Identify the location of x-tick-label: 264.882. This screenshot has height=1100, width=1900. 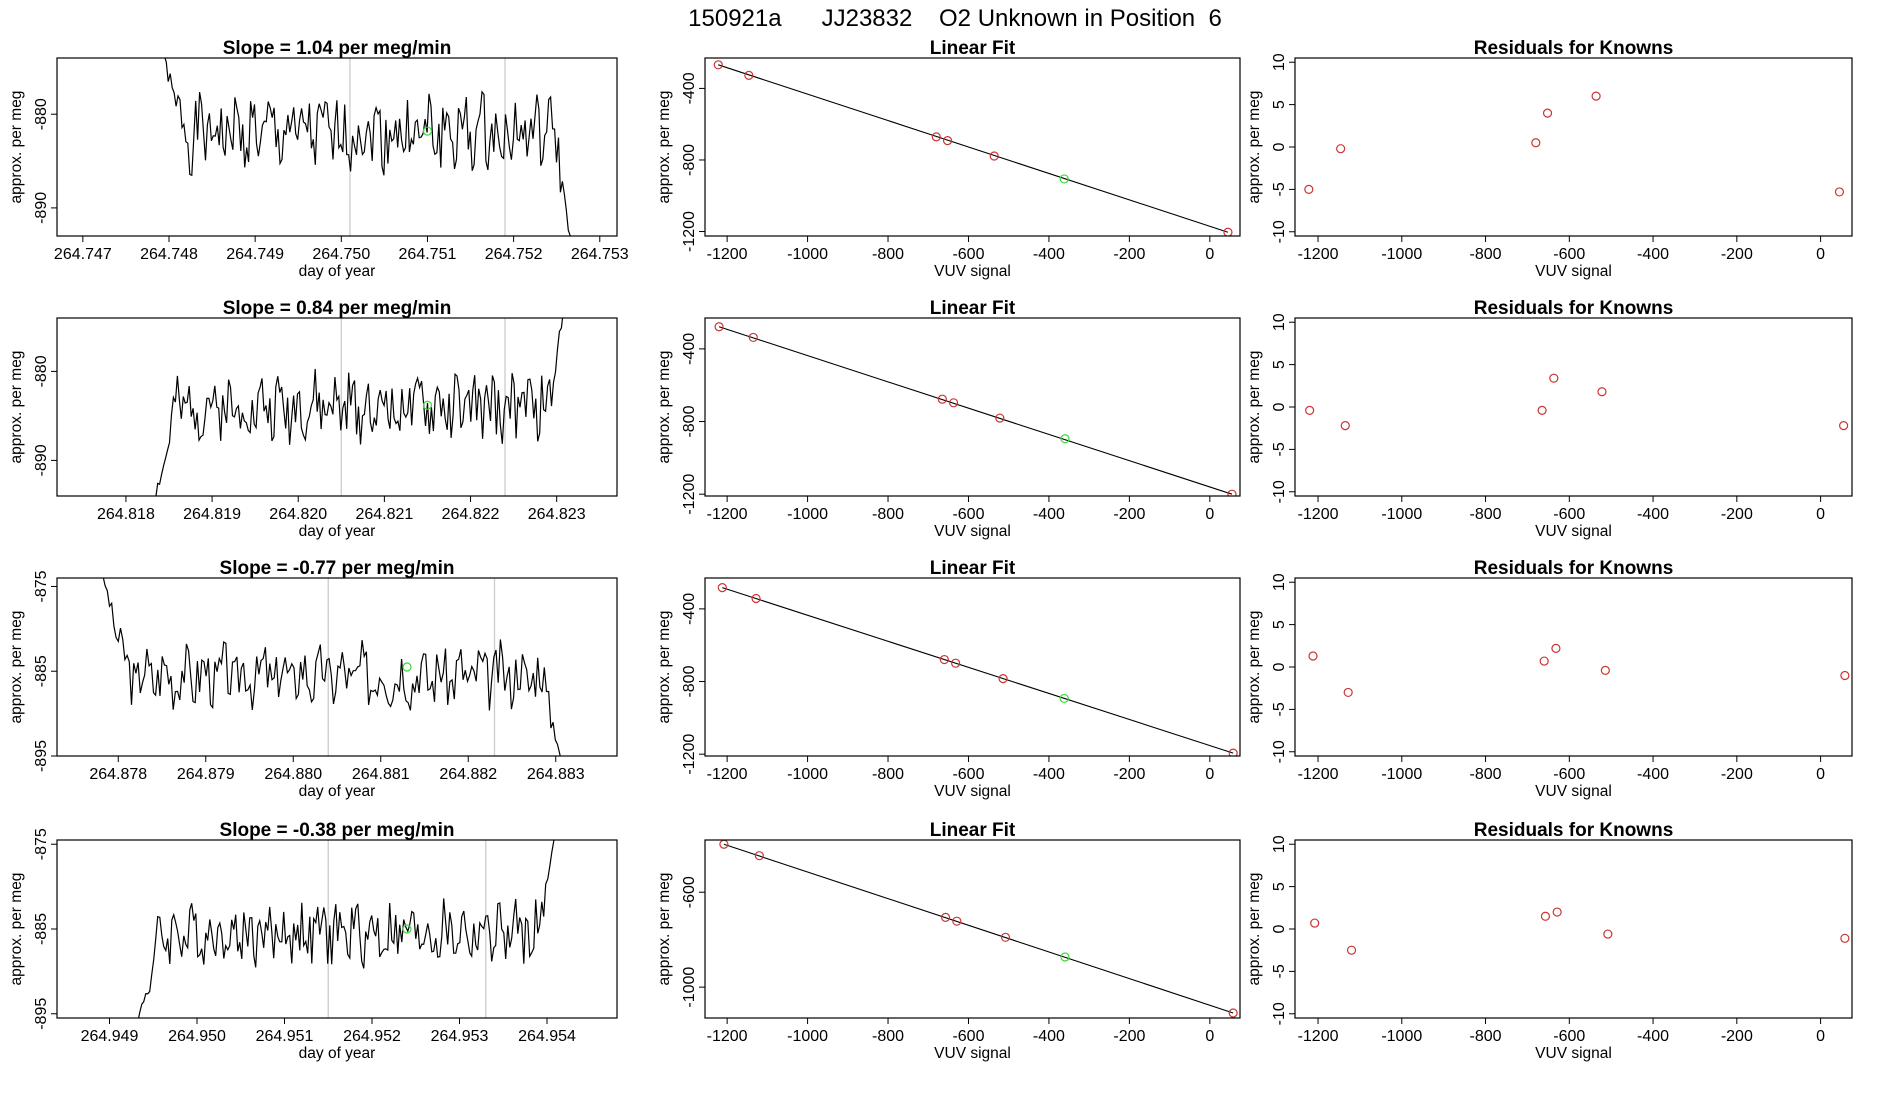
(468, 774).